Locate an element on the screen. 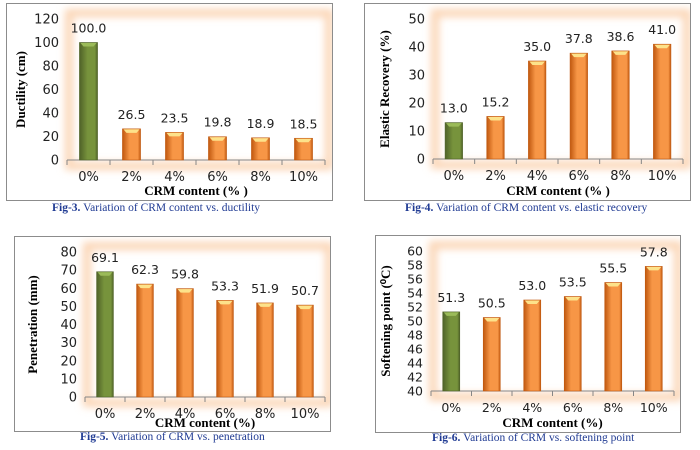  data-label: 100.0 is located at coordinates (89, 28).